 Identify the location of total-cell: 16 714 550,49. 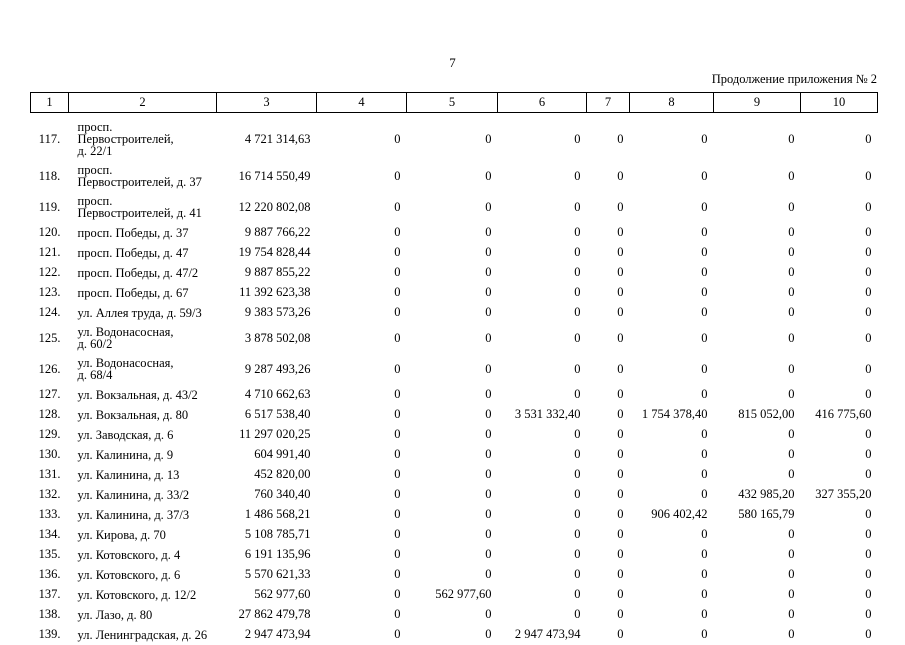
(267, 176).